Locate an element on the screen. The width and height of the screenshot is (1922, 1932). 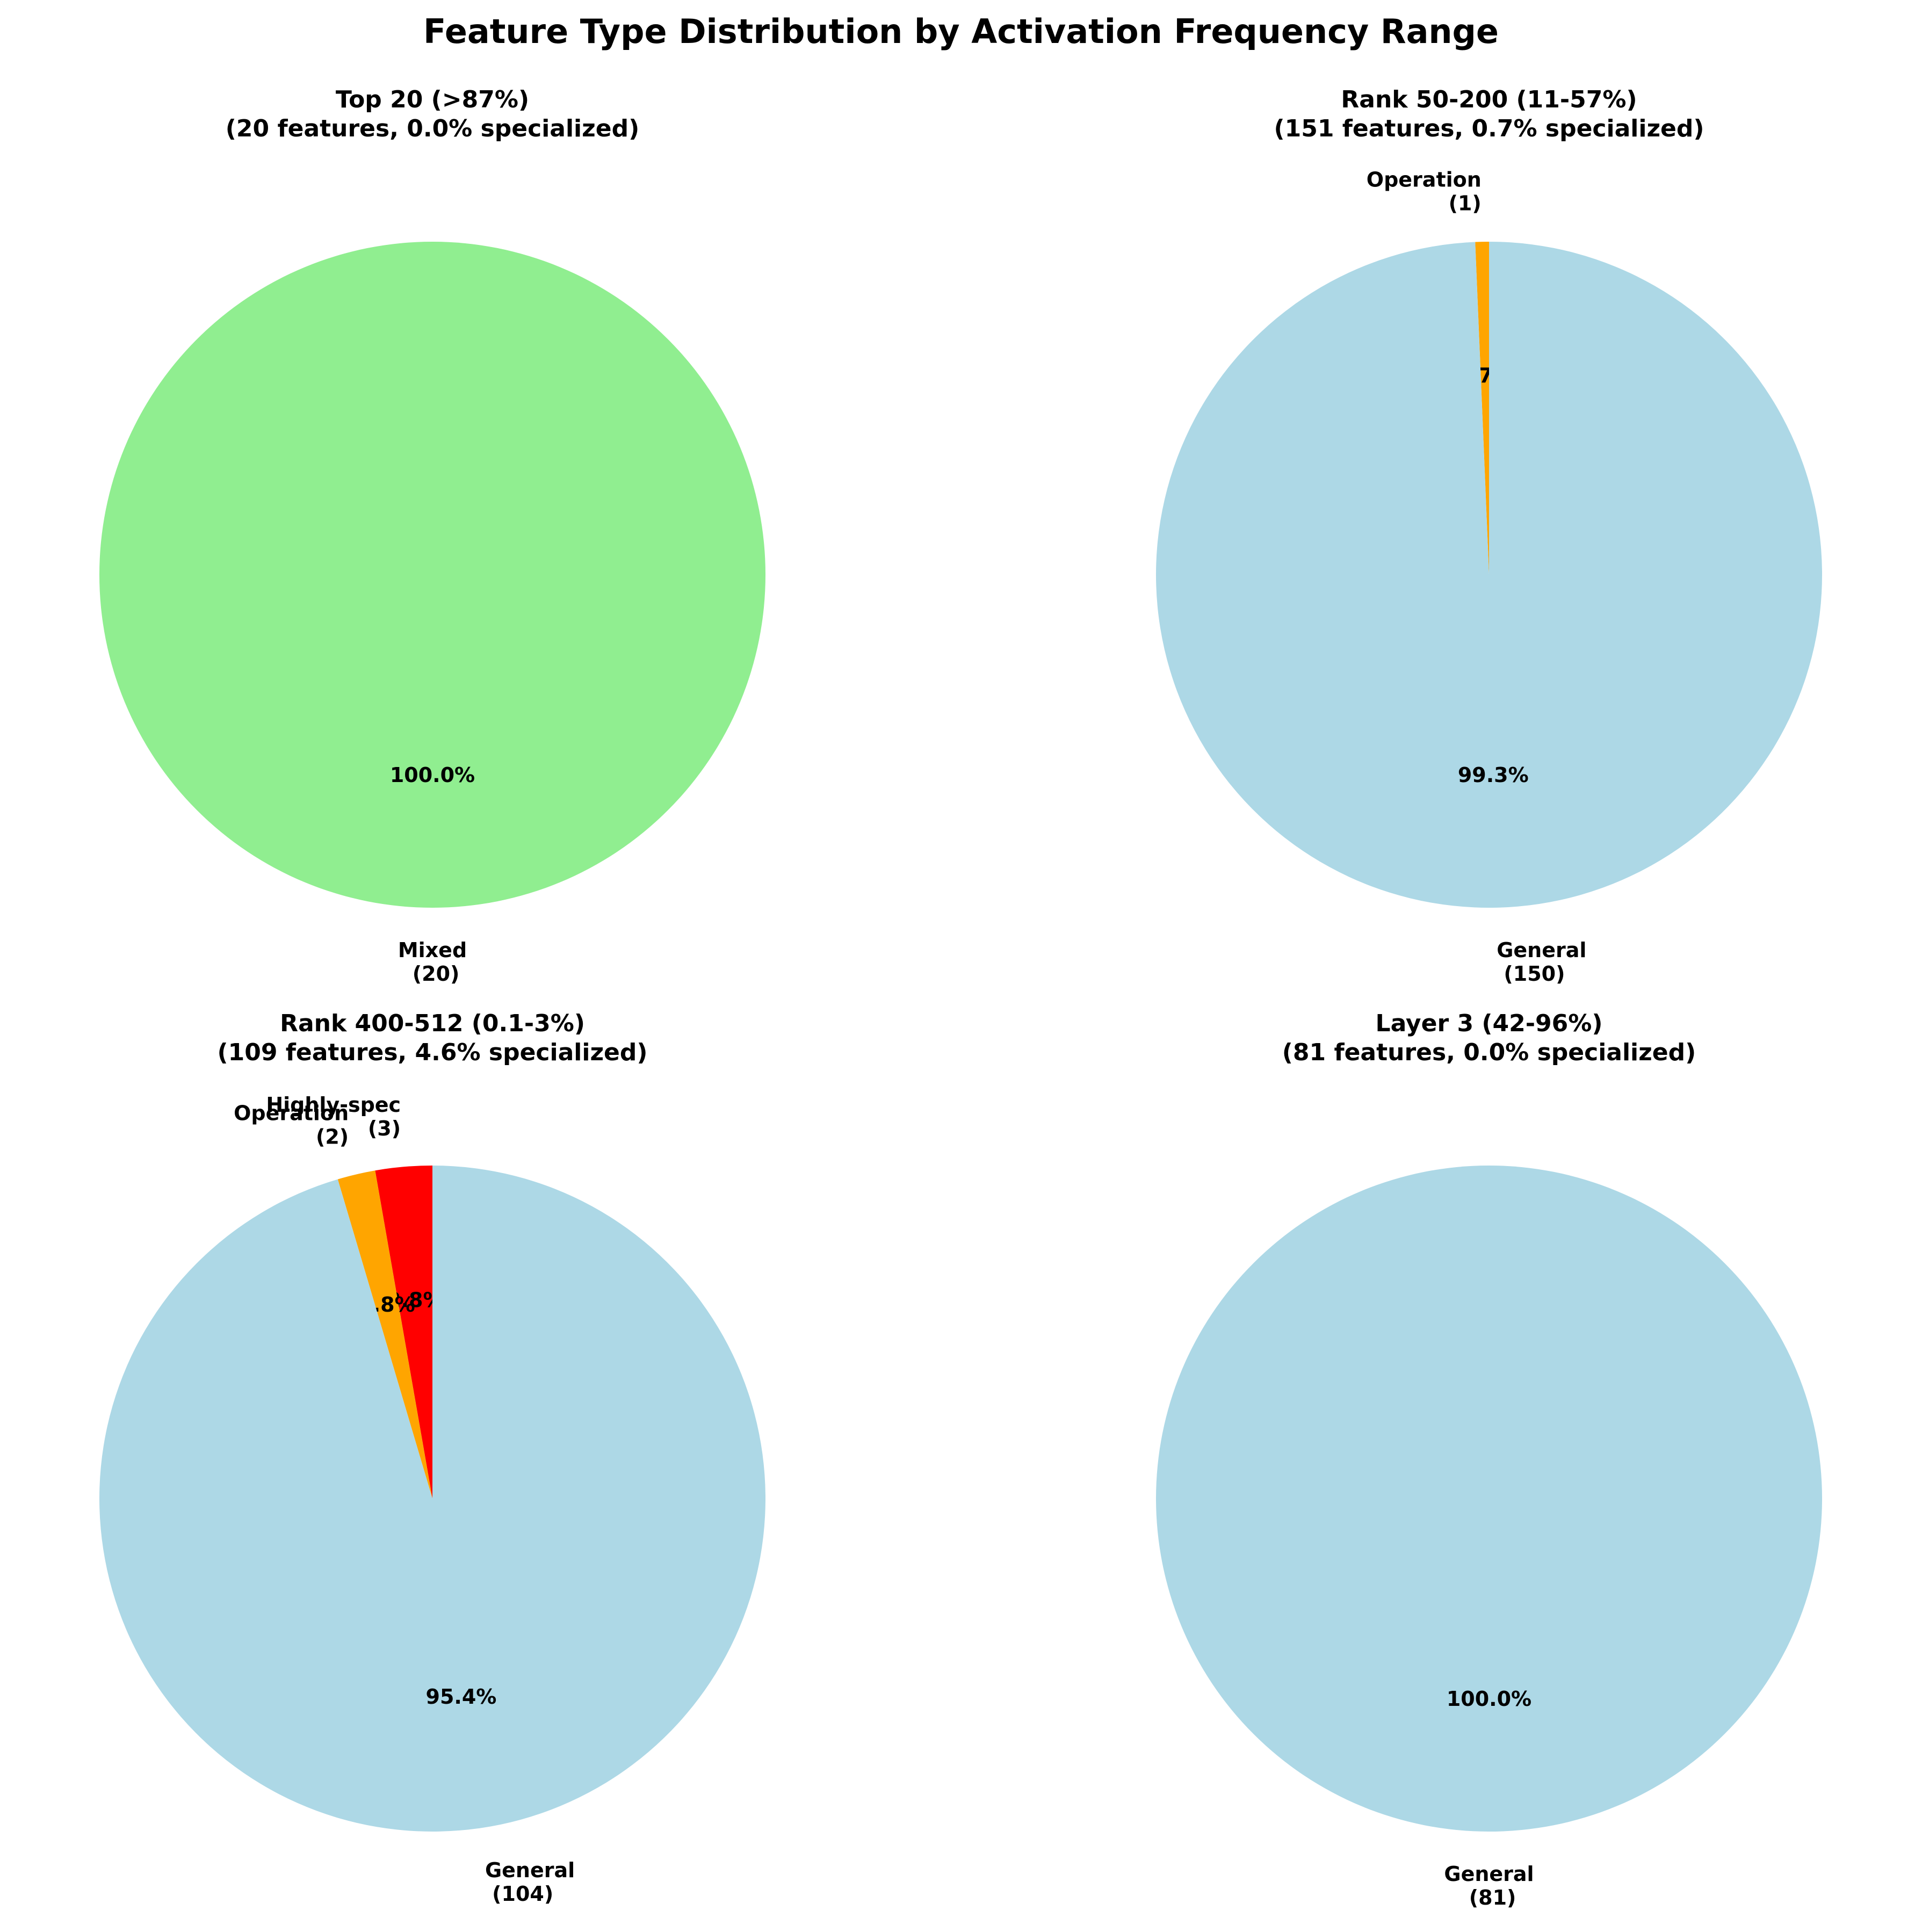
pie-title: Rank 400-512 (0.1-3%) is located at coordinates (432, 1023).